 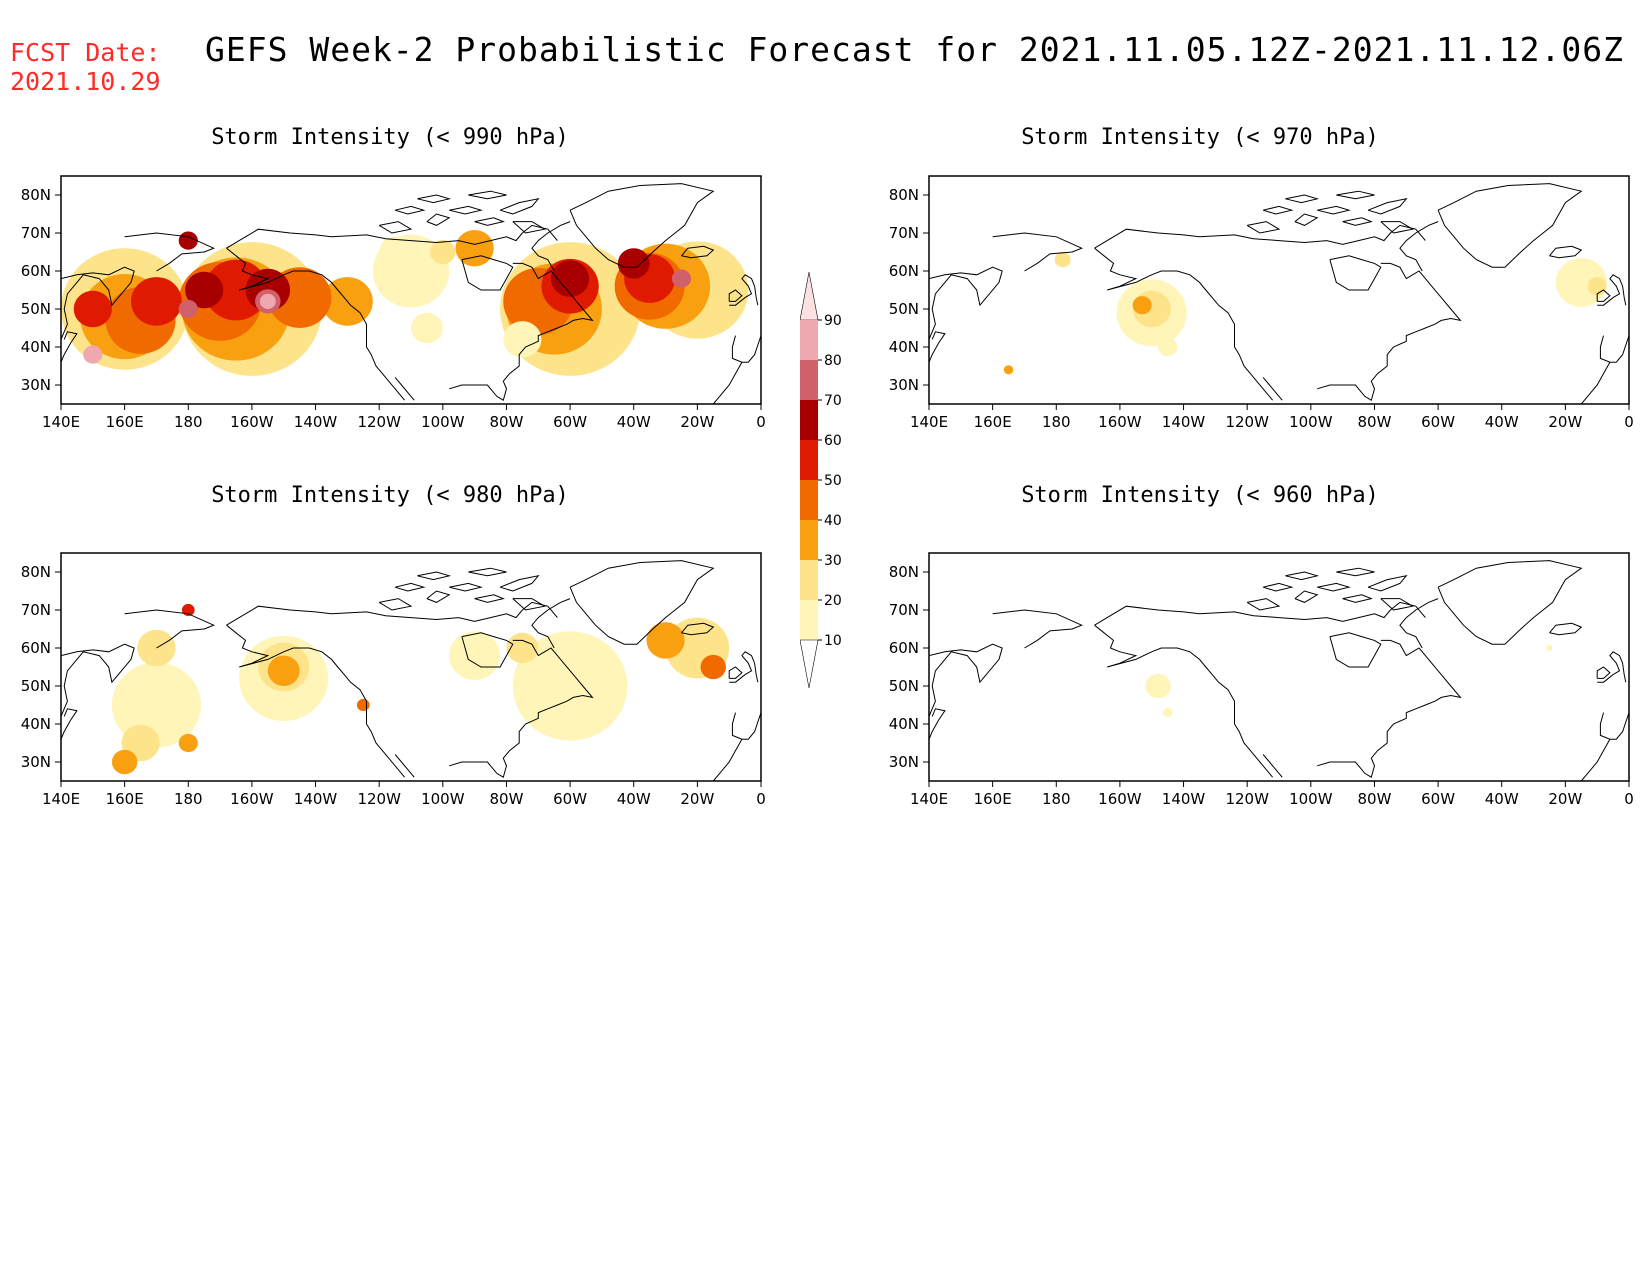 I want to click on lon-tick-label: 160W, so click(x=252, y=422).